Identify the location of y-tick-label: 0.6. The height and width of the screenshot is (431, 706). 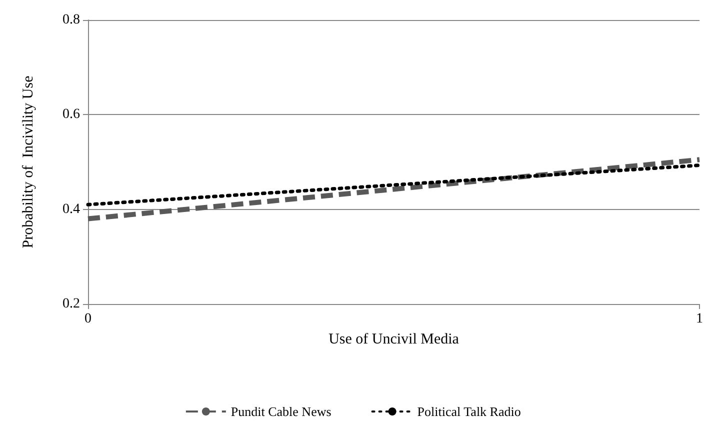
(71, 114).